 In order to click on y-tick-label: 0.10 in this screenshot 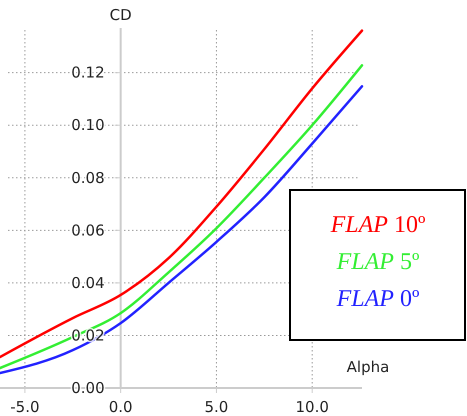, I will do `click(88, 125)`.